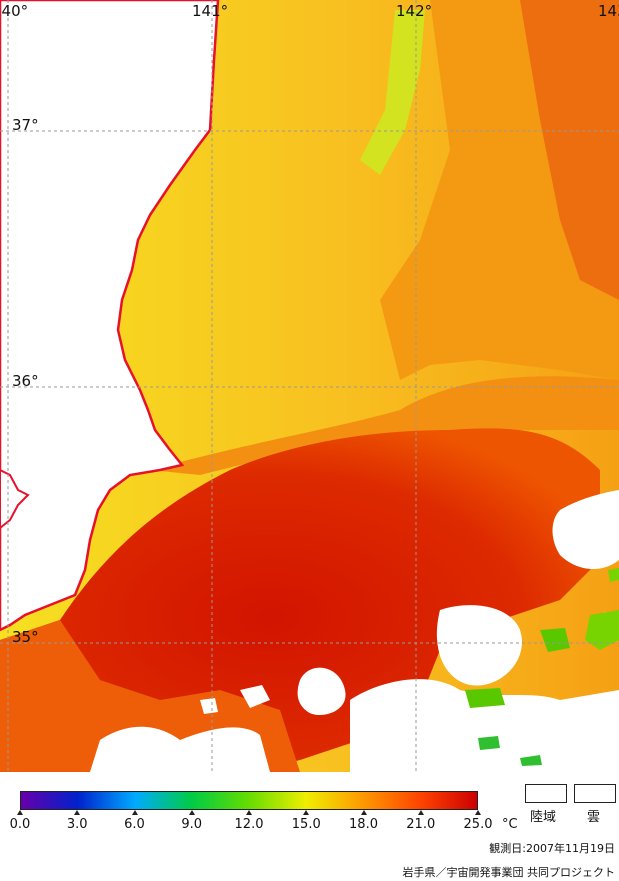  What do you see at coordinates (25, 637) in the screenshot?
I see `lat-label-35: 35°` at bounding box center [25, 637].